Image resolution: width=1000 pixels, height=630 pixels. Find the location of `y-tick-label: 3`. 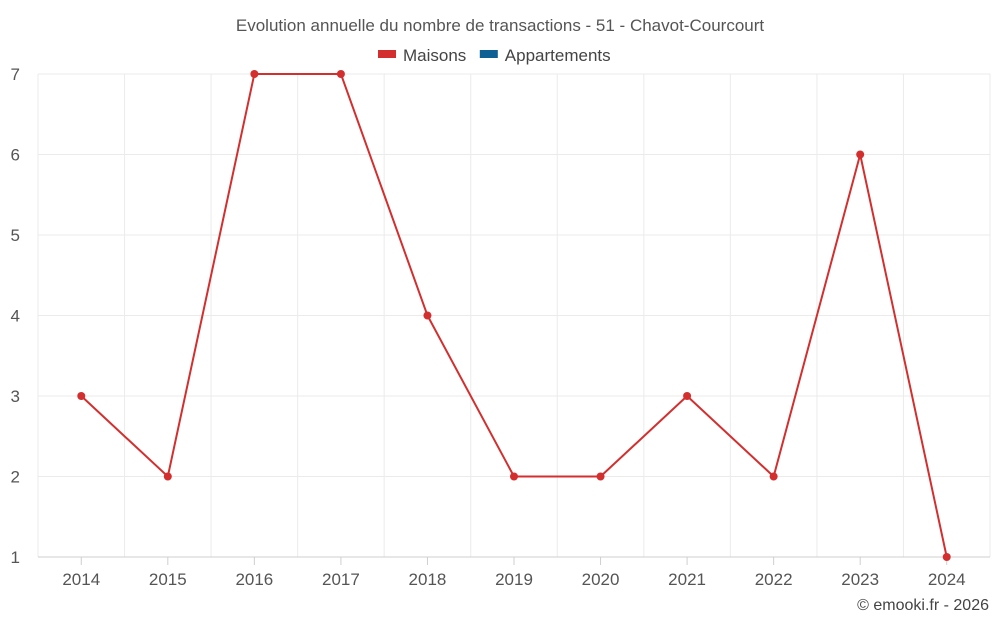

y-tick-label: 3 is located at coordinates (15, 396).